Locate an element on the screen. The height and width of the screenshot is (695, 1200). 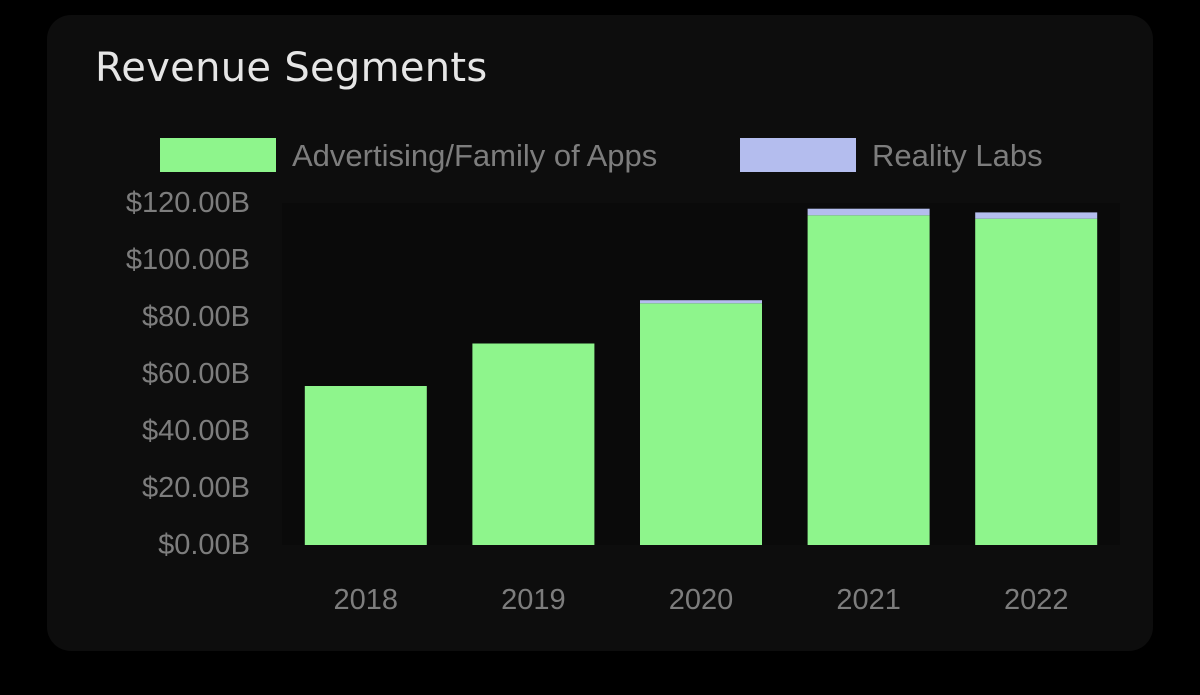
y-tick-label-4: $80.00B is located at coordinates (196, 317).